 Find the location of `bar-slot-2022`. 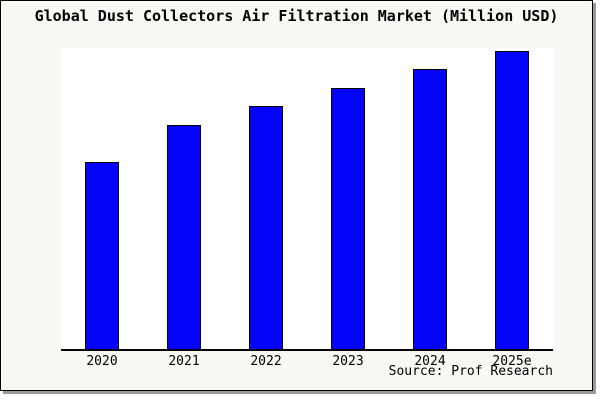

bar-slot-2022 is located at coordinates (266, 198).